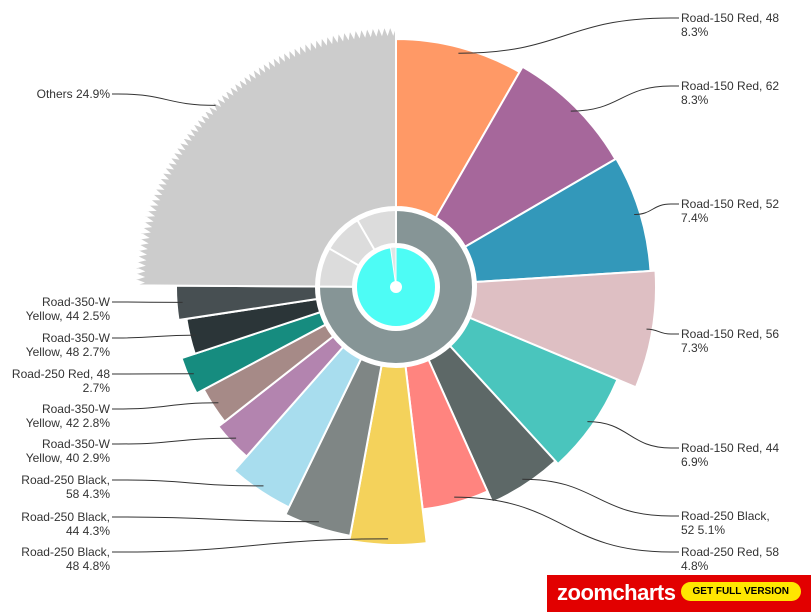  I want to click on slice-label-line: Yellow, 44 2.5%, so click(68, 316).